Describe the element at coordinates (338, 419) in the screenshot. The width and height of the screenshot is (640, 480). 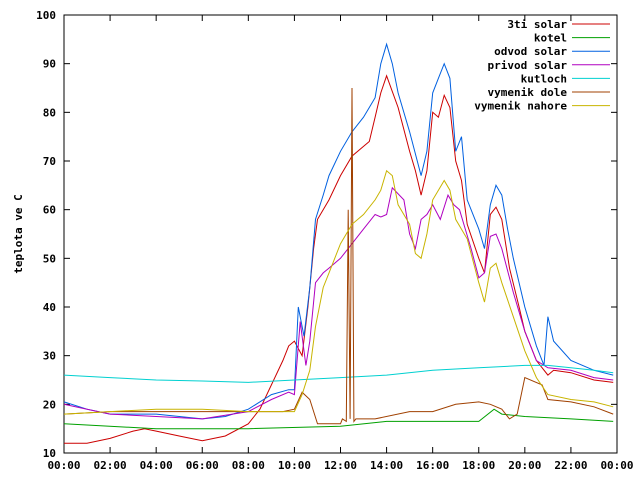
I see `series-line-kotel` at that location.